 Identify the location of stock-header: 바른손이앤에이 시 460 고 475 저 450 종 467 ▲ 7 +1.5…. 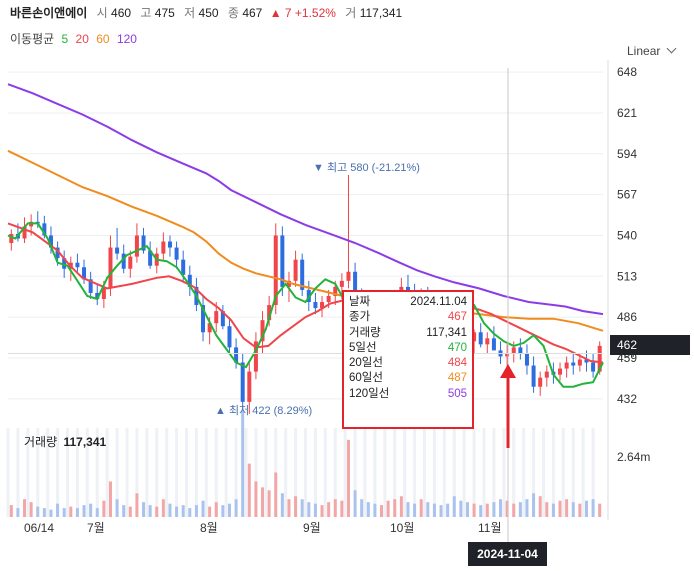
(206, 12).